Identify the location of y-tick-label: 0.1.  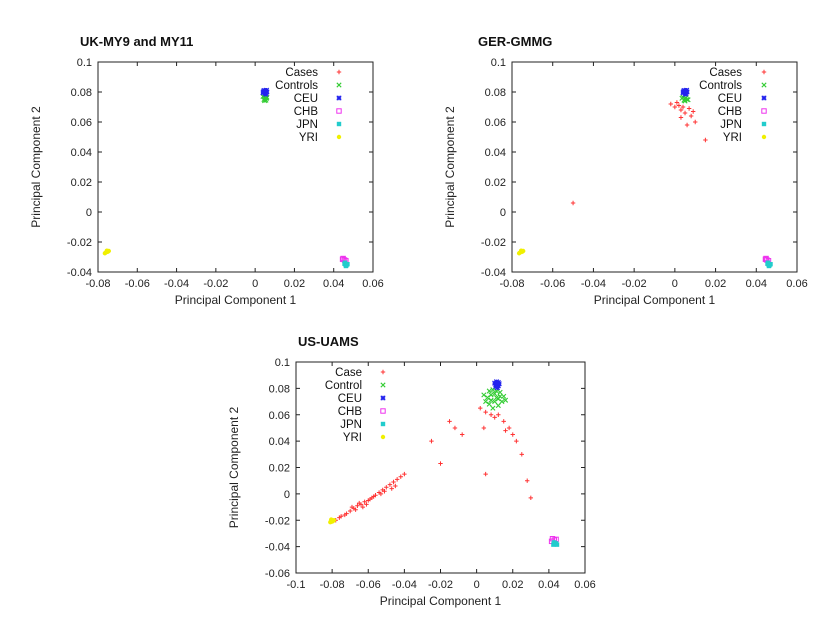
(498, 63).